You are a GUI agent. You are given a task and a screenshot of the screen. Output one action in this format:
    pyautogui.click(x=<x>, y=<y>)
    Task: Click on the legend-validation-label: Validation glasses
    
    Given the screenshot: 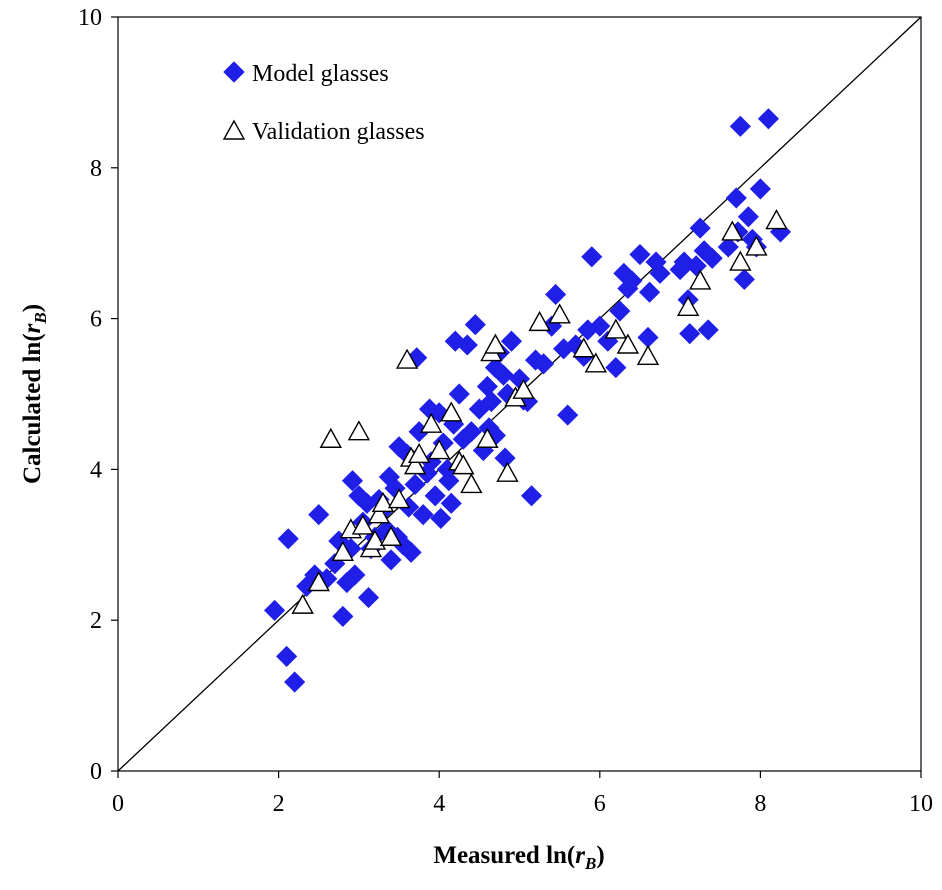 What is the action you would take?
    pyautogui.click(x=338, y=132)
    